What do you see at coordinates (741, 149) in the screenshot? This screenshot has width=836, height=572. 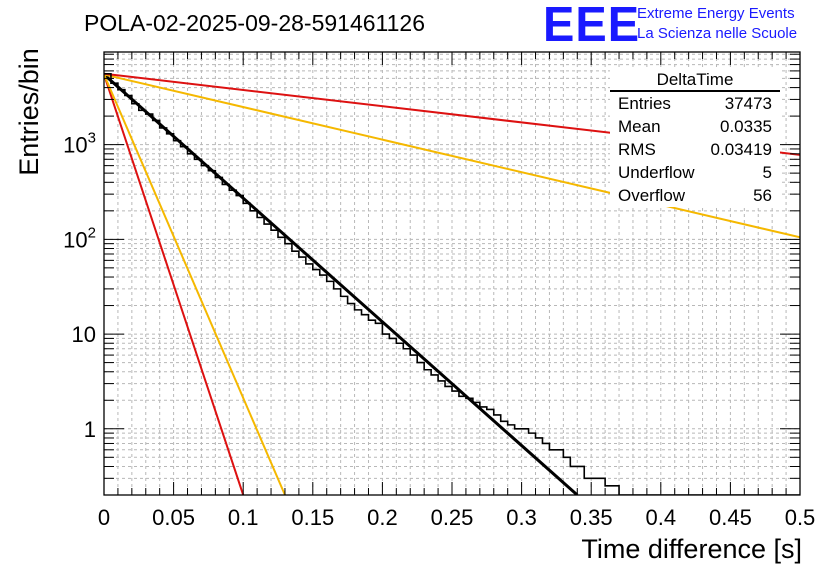 I see `stats-value: 0.03419` at bounding box center [741, 149].